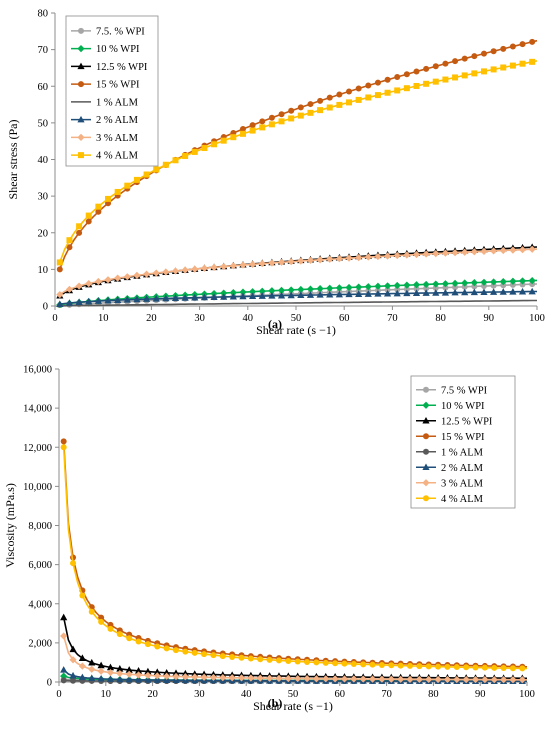 The width and height of the screenshot is (550, 745). Describe the element at coordinates (293, 706) in the screenshot. I see `x-axis-label: Shear rate (s −1)` at that location.